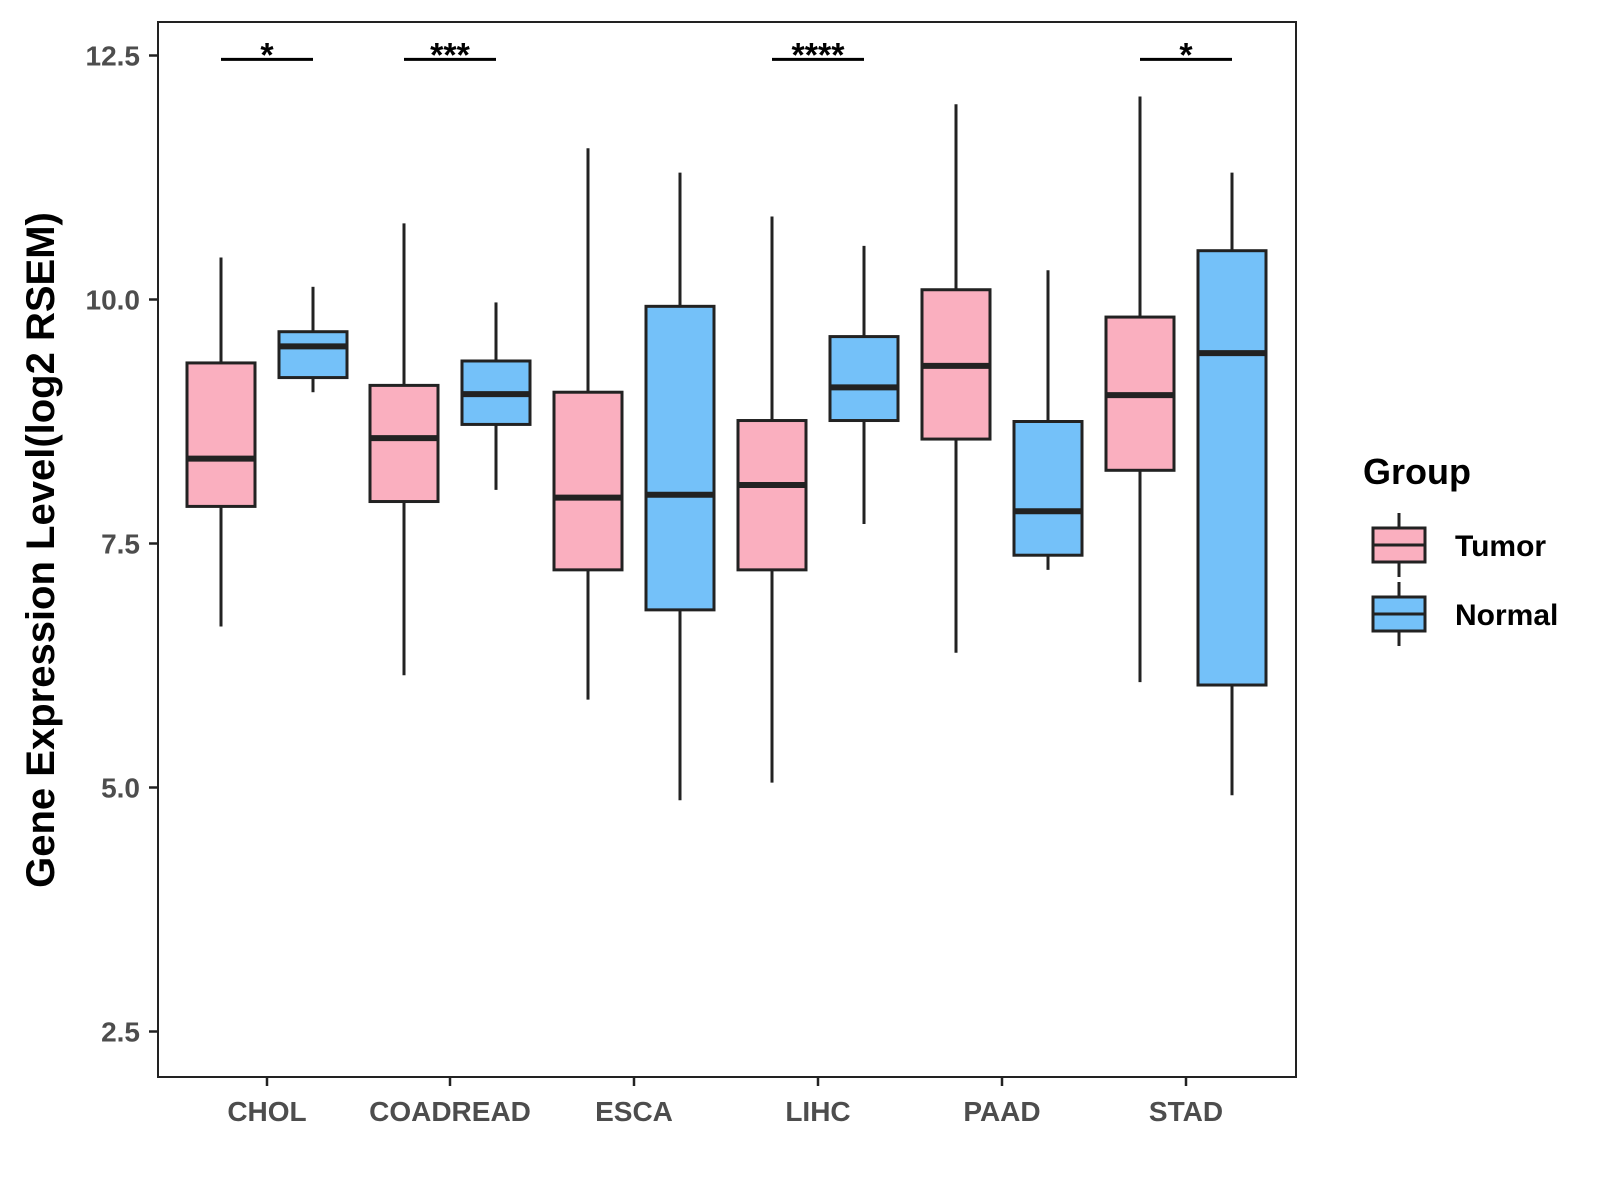 The height and width of the screenshot is (1200, 1600). I want to click on box-normal-esca, so click(680, 486).